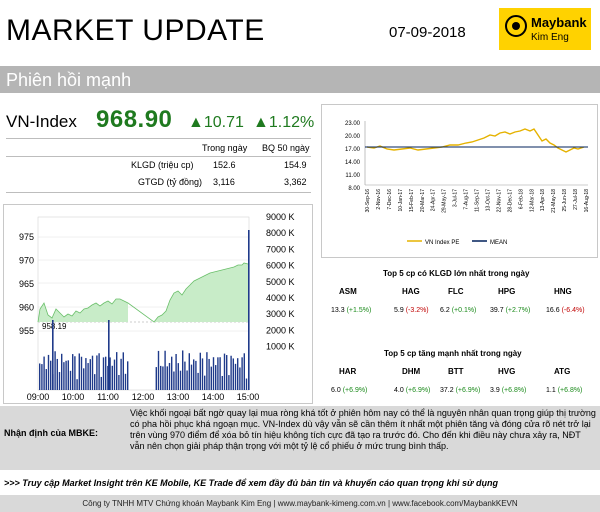  What do you see at coordinates (225, 148) in the screenshot?
I see `col-header-today: Trong ngày` at bounding box center [225, 148].